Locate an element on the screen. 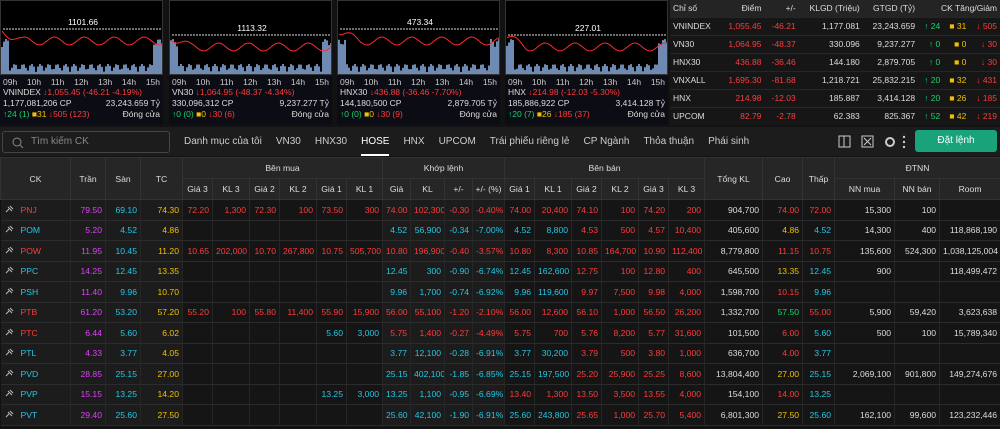 Image resolution: width=1000 pixels, height=429 pixels. cell: PNJ is located at coordinates (35, 210).